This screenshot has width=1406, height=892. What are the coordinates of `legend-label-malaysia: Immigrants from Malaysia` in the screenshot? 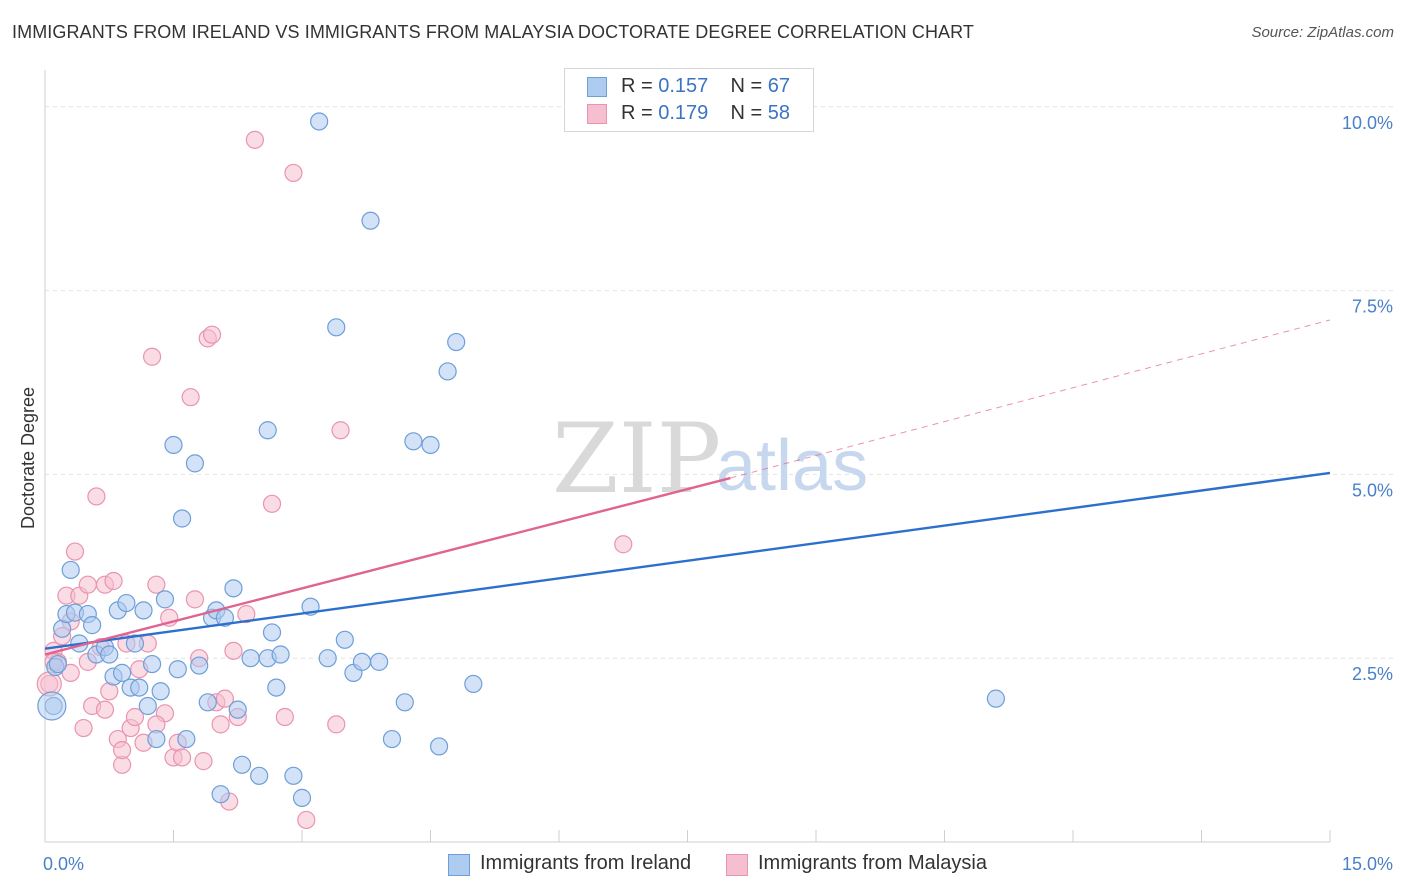 It's located at (872, 863).